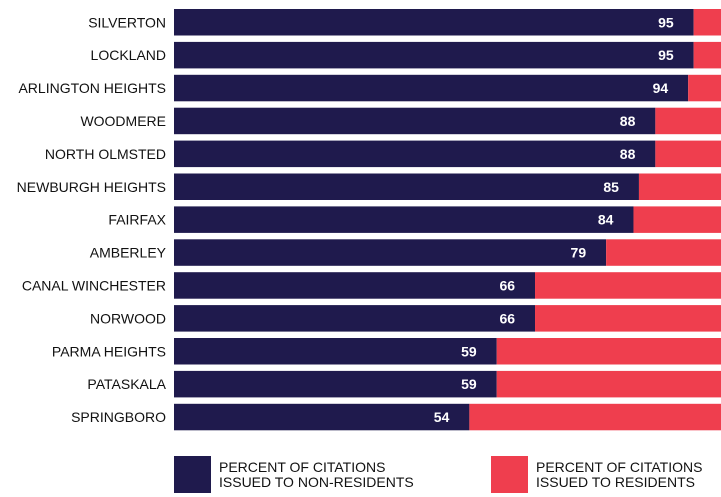 This screenshot has width=721, height=497. I want to click on bar-residents-parma-heights, so click(608, 351).